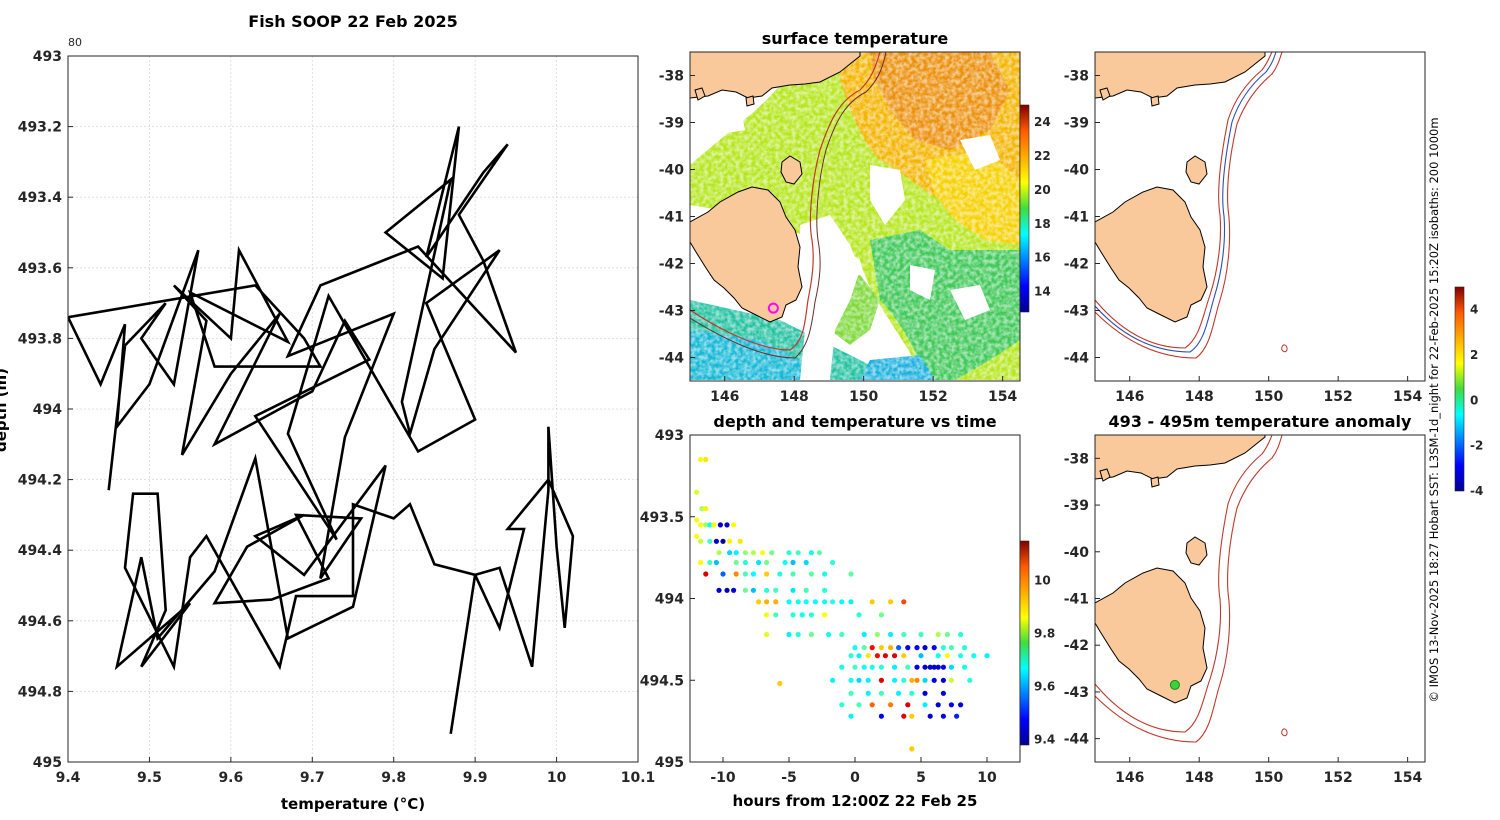 Image resolution: width=1500 pixels, height=820 pixels. What do you see at coordinates (638, 778) in the screenshot?
I see `profile-x-tick-label: 10.1` at bounding box center [638, 778].